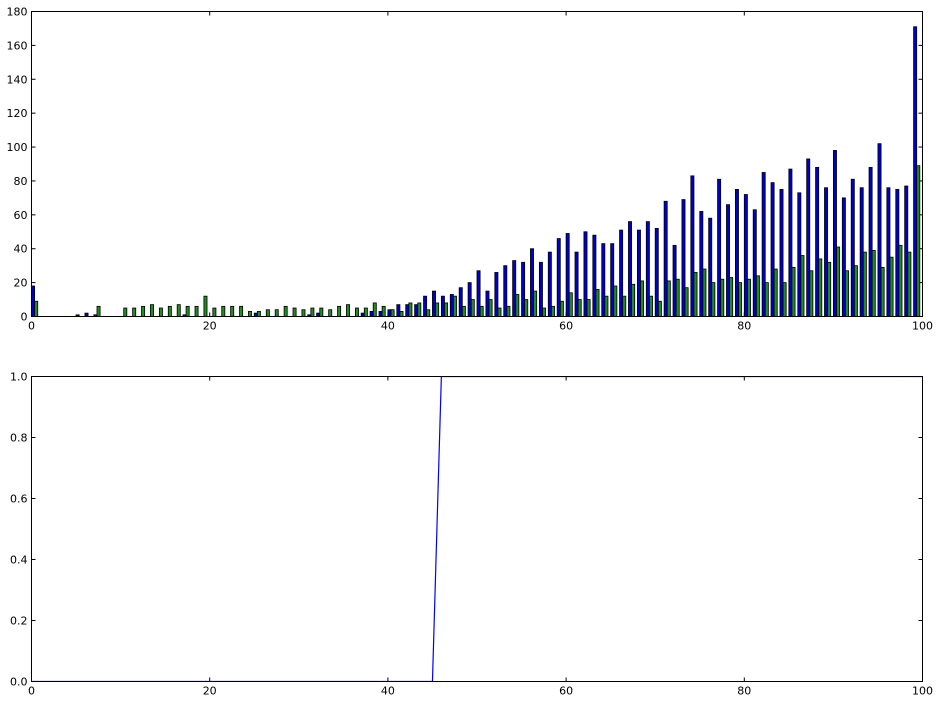 This screenshot has height=702, width=939. I want to click on x-tick-label: 20, so click(210, 691).